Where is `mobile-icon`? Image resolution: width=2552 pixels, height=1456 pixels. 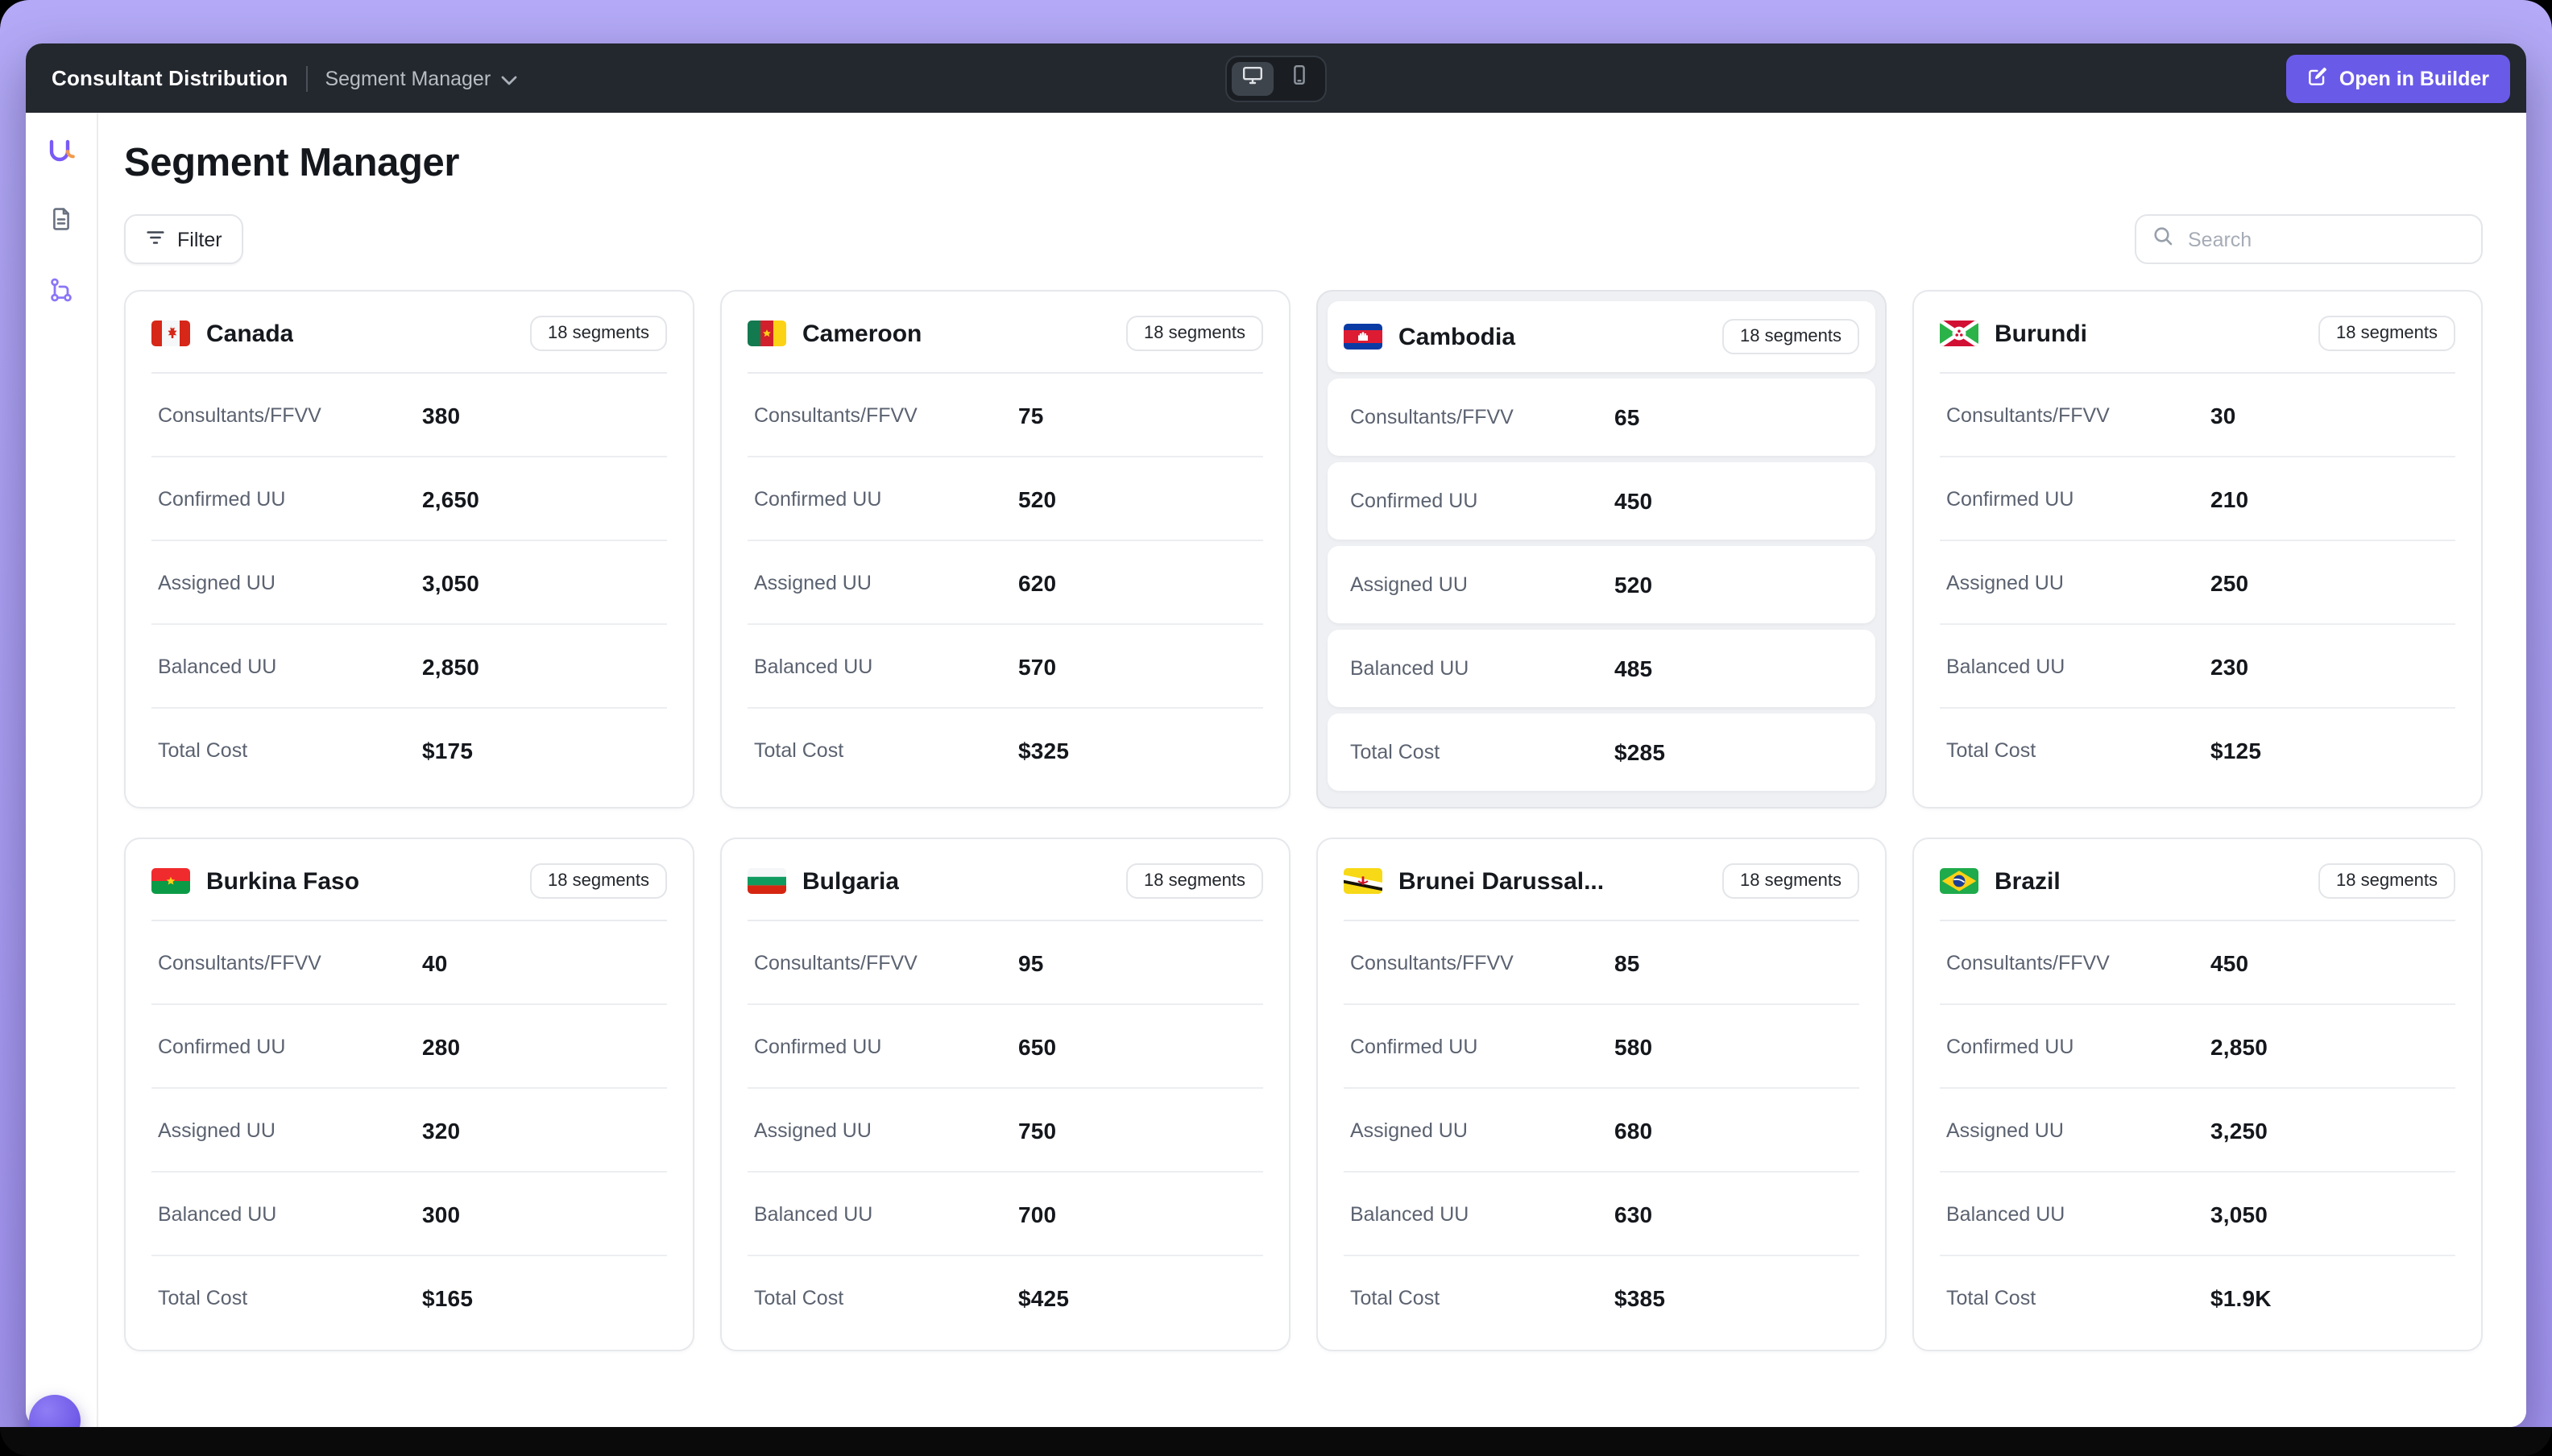 mobile-icon is located at coordinates (1299, 78).